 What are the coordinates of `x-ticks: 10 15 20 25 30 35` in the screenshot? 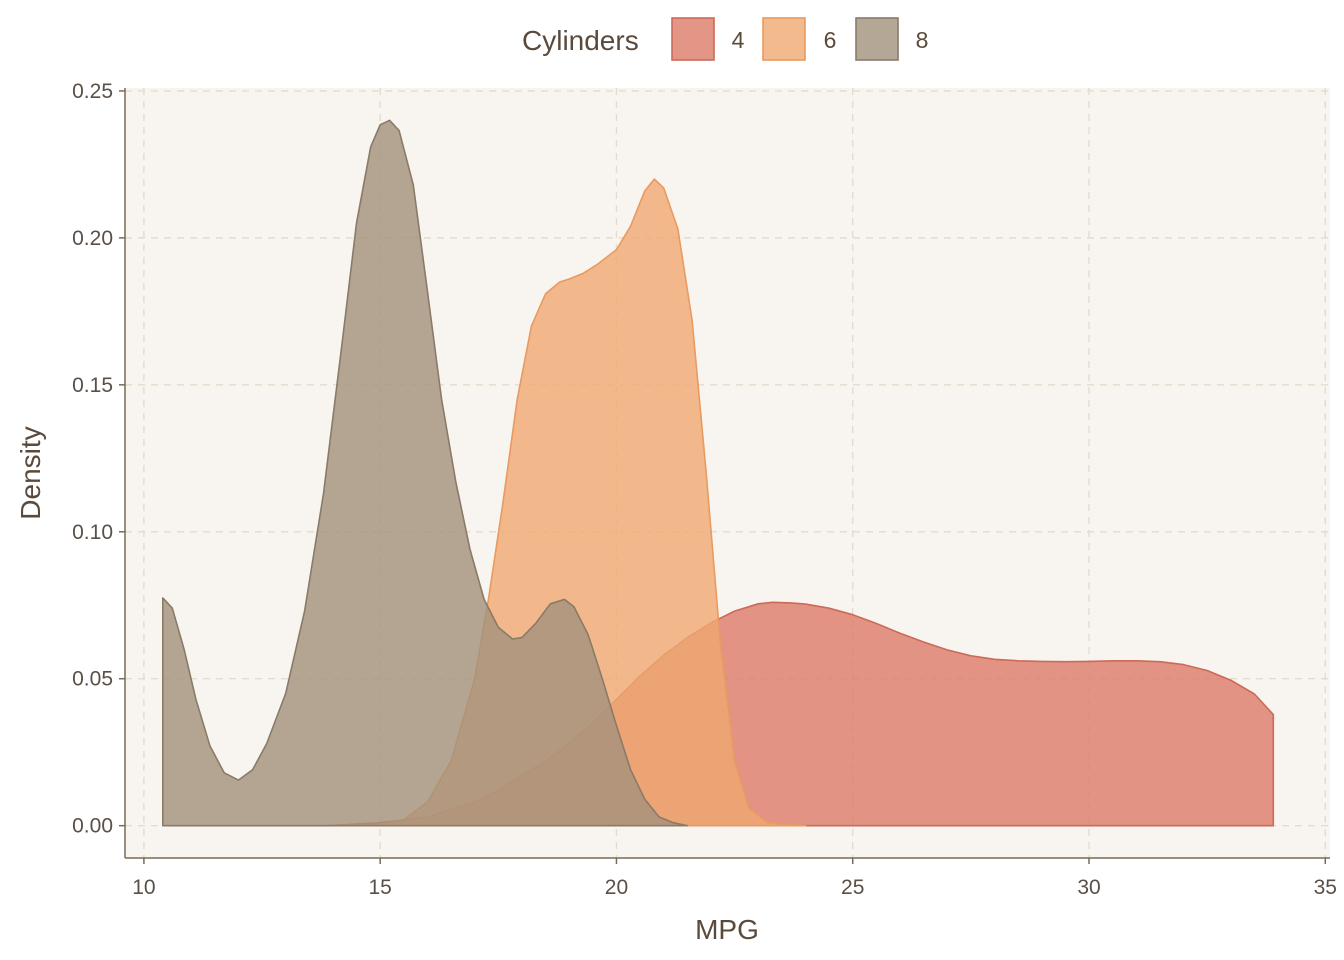 It's located at (734, 878).